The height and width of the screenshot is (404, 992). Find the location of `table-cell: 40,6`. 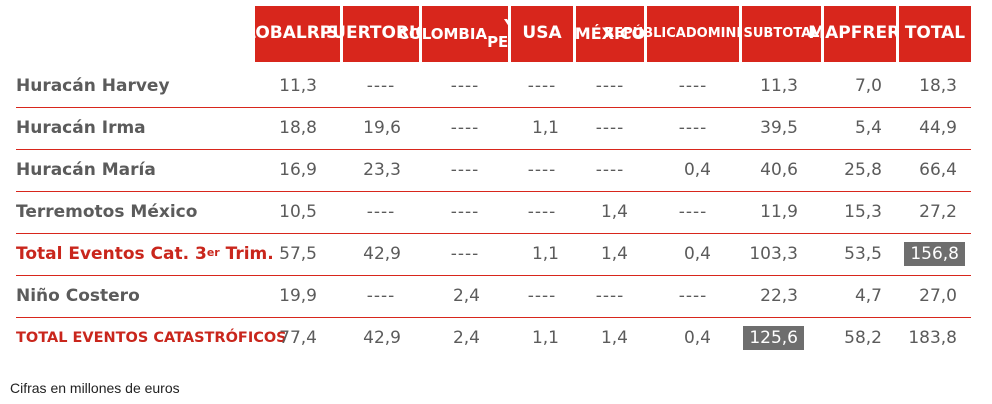

table-cell: 40,6 is located at coordinates (779, 170).